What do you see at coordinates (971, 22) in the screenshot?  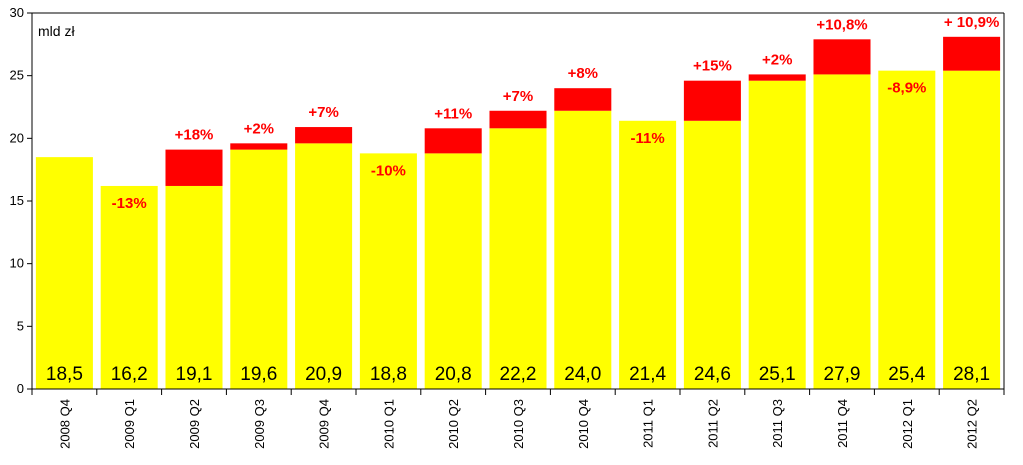 I see `change-label: + 10,9%` at bounding box center [971, 22].